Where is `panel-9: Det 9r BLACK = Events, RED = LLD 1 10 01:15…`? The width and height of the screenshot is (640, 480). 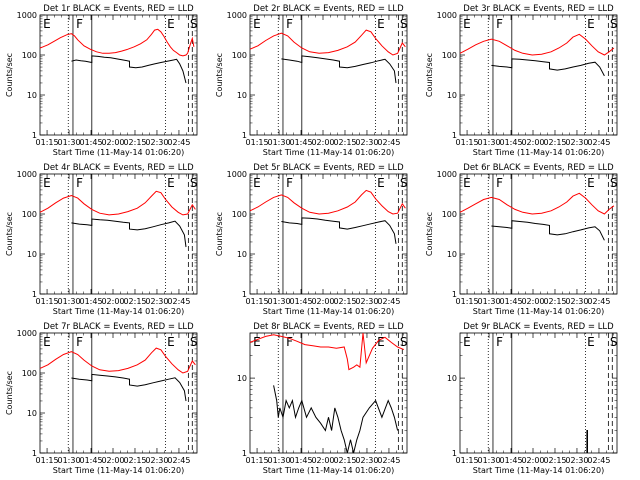 panel-9: Det 9r BLACK = Events, RED = LLD 1 10 01:15… is located at coordinates (532, 398).